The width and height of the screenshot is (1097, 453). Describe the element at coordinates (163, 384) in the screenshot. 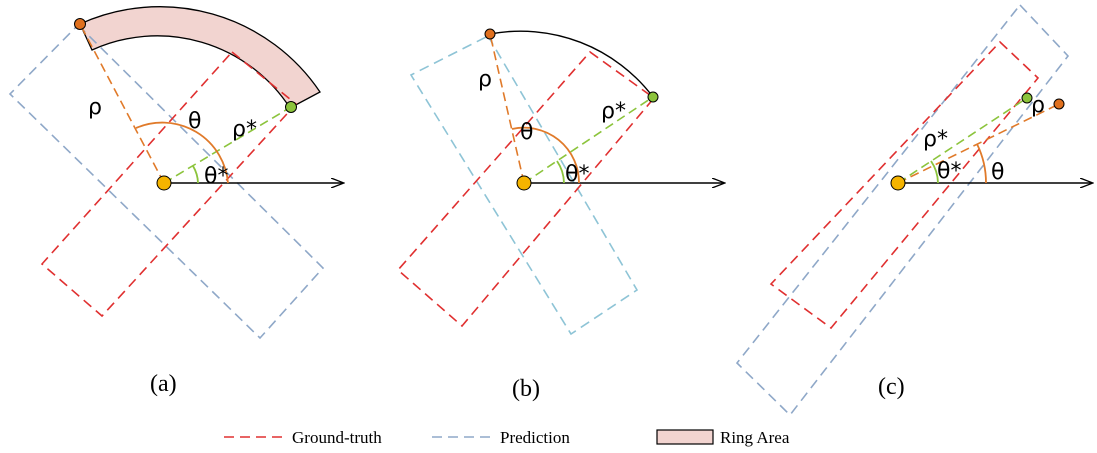

I see `caption-a: (a)` at that location.